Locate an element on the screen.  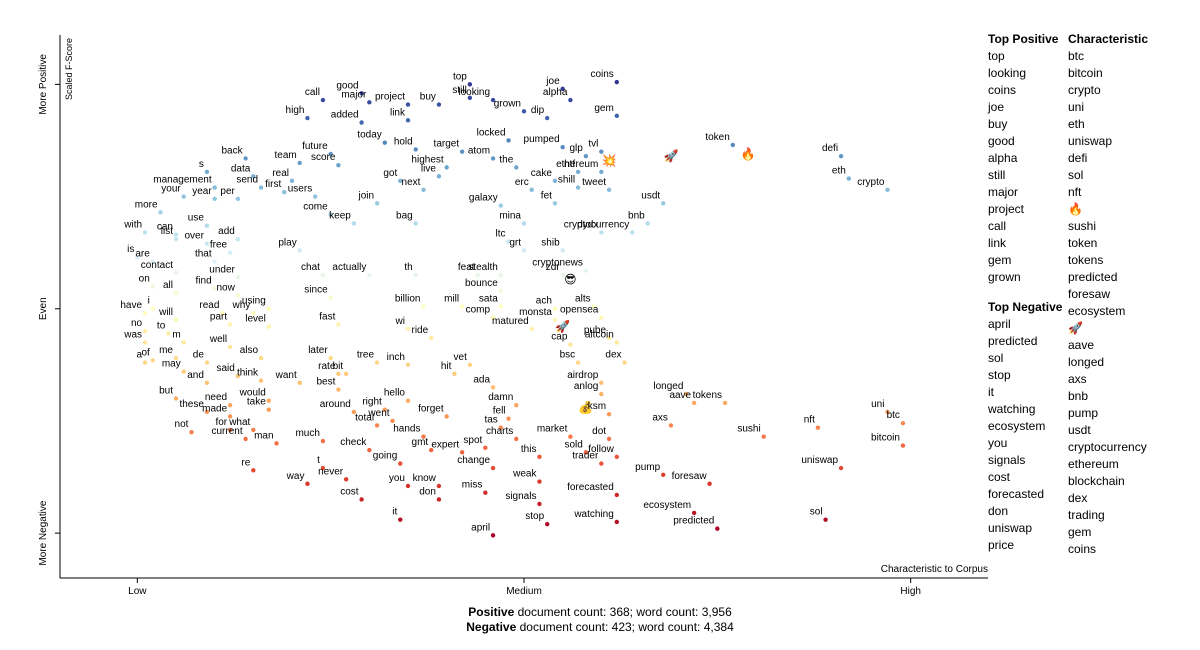
term: link is located at coordinates (997, 243).